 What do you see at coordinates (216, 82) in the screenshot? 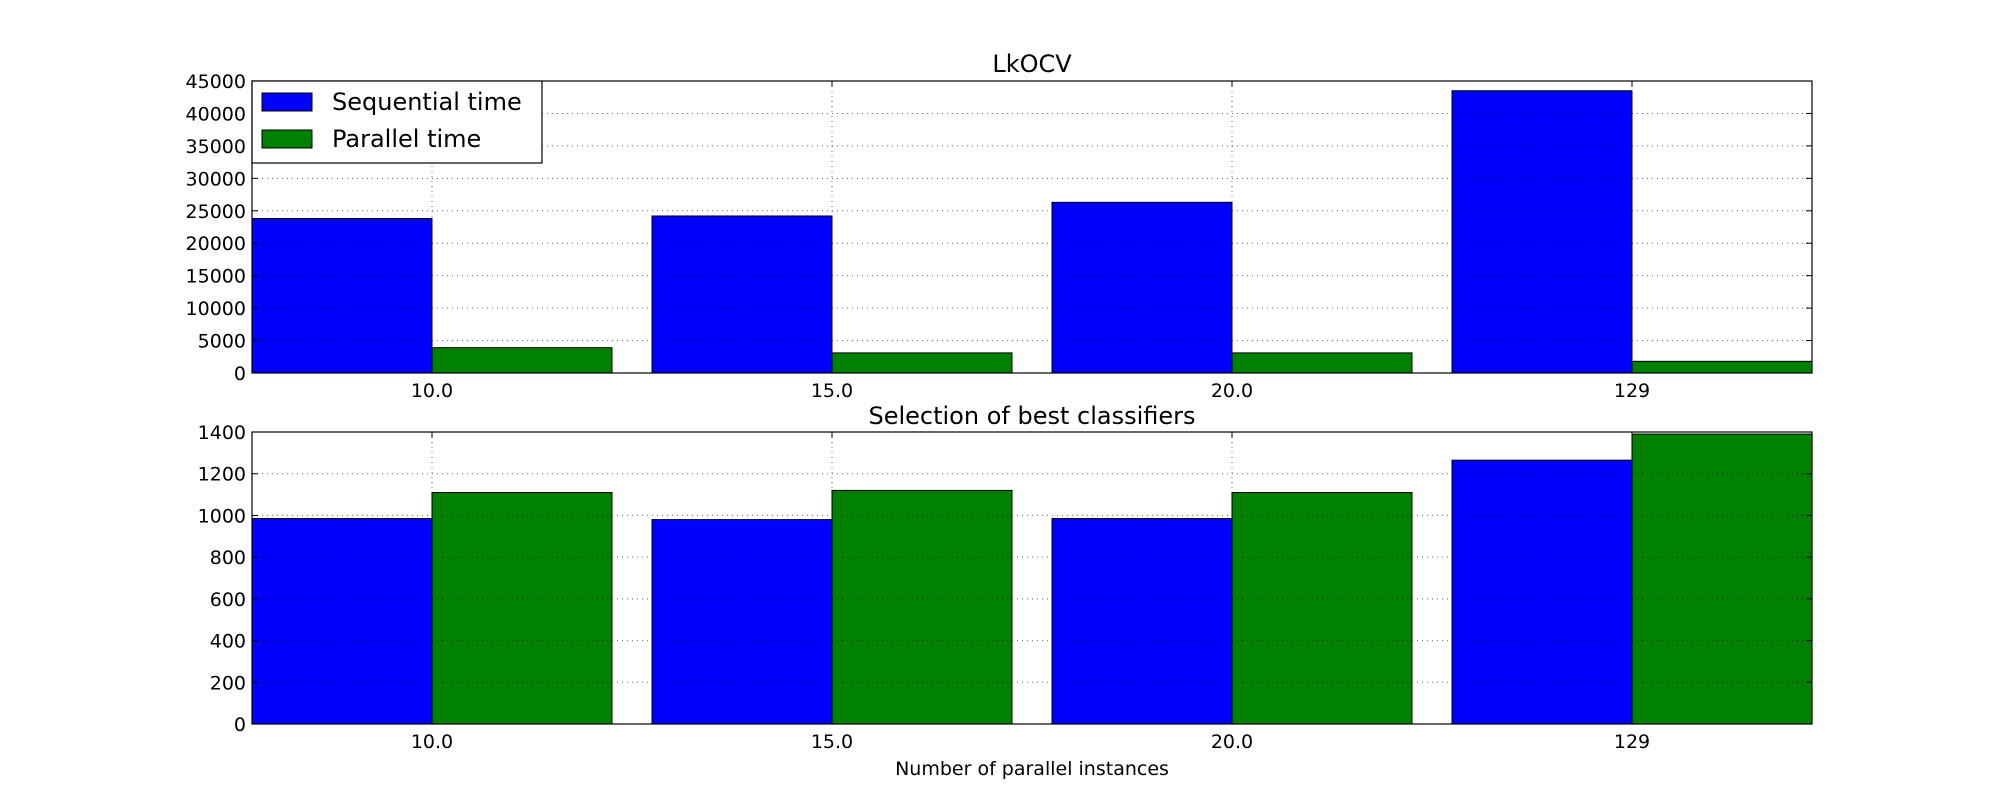
I see `y-tick-label: 45000` at bounding box center [216, 82].